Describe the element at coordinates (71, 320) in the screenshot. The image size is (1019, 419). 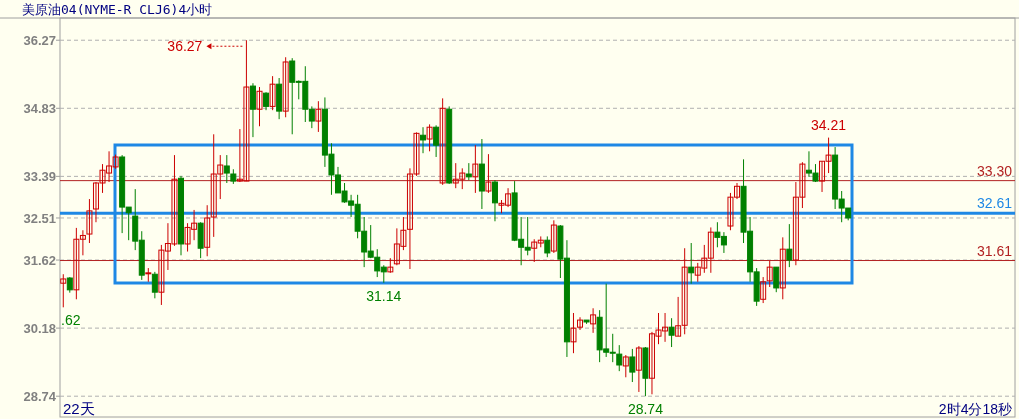
I see `annotation: .62` at that location.